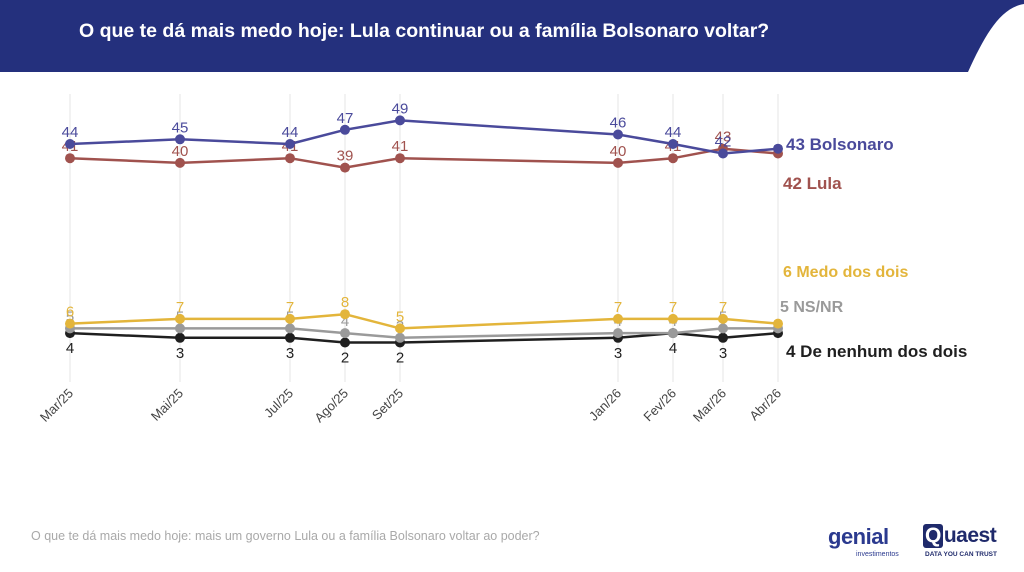  Describe the element at coordinates (345, 156) in the screenshot. I see `data-label: 39` at that location.